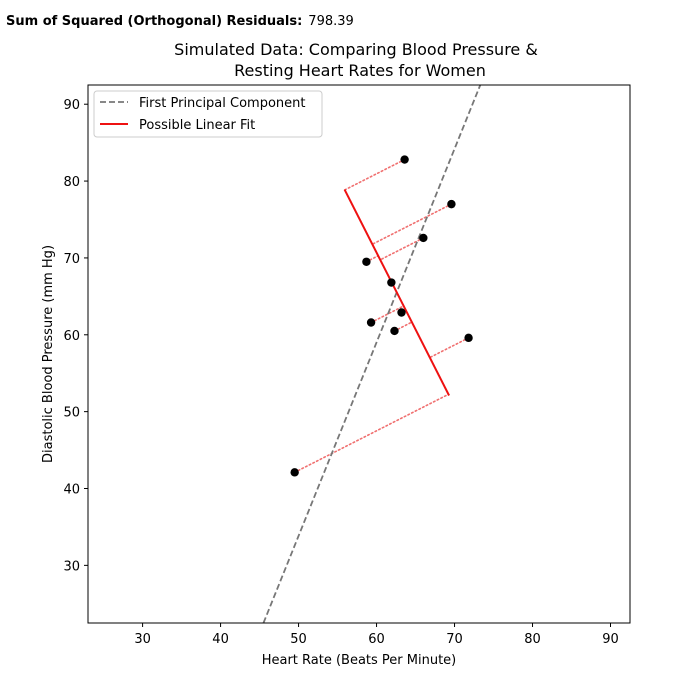 This screenshot has height=700, width=700. I want to click on y-tick-label-30: 30, so click(71, 566).